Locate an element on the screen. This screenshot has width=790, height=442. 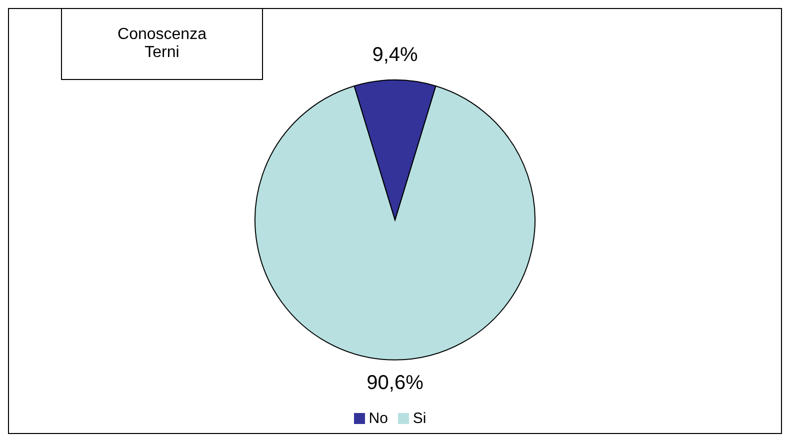
chart-title: Conoscenza Terni is located at coordinates (162, 44).